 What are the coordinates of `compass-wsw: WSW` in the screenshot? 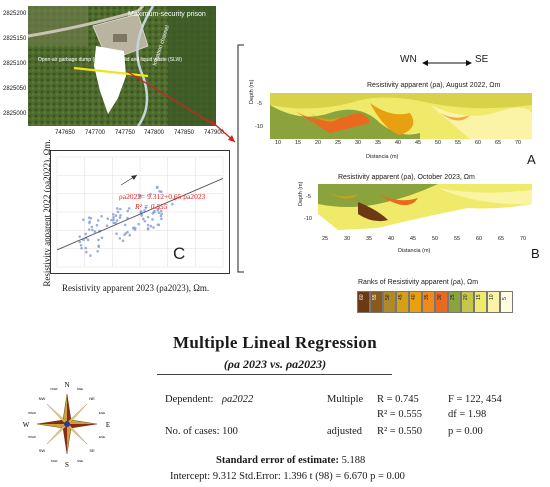 It's located at (32, 437).